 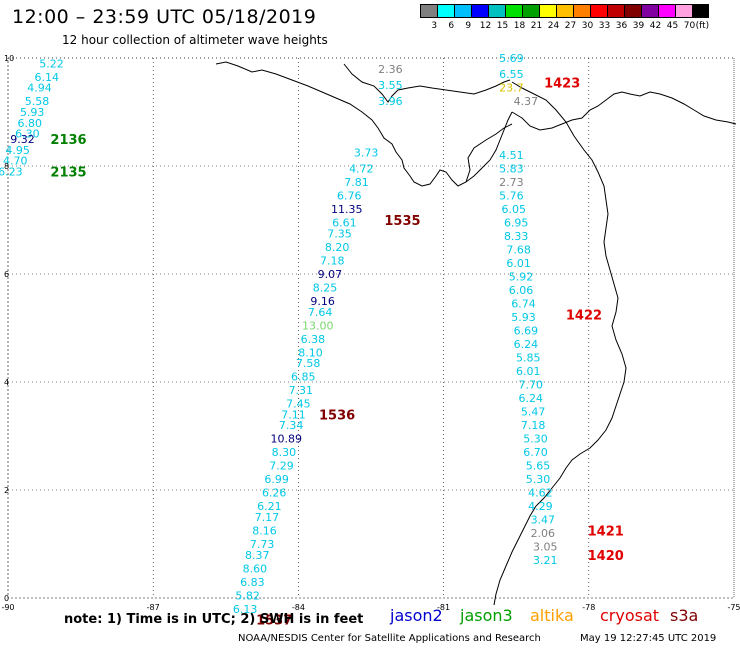 I want to click on x-tick-label: -81, so click(x=443, y=607).